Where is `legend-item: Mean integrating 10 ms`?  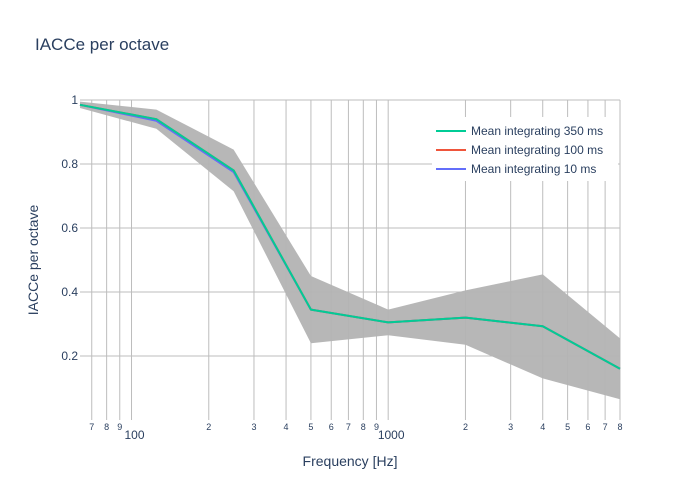
legend-item: Mean integrating 10 ms is located at coordinates (516, 169).